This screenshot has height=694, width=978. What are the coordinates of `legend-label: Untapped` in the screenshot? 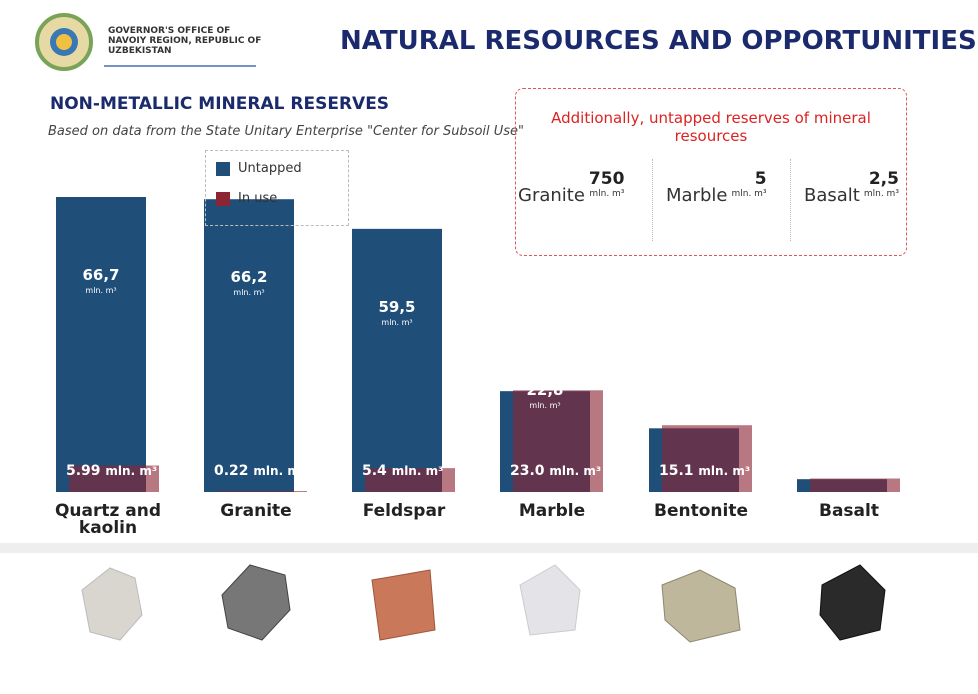 It's located at (270, 168).